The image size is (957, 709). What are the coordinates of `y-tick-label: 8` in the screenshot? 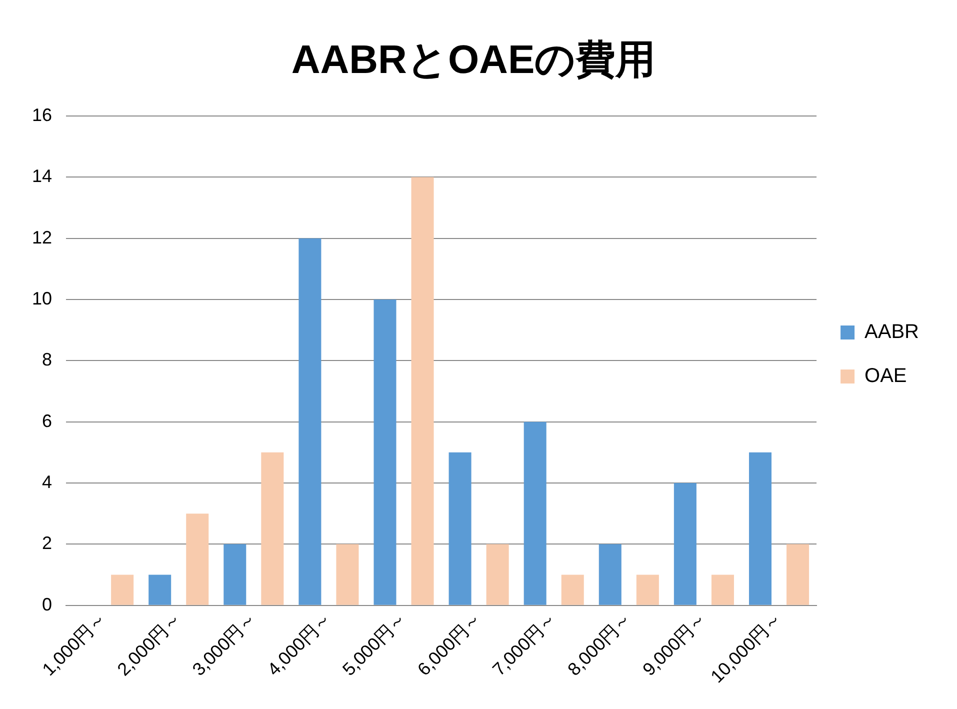 It's located at (47, 360).